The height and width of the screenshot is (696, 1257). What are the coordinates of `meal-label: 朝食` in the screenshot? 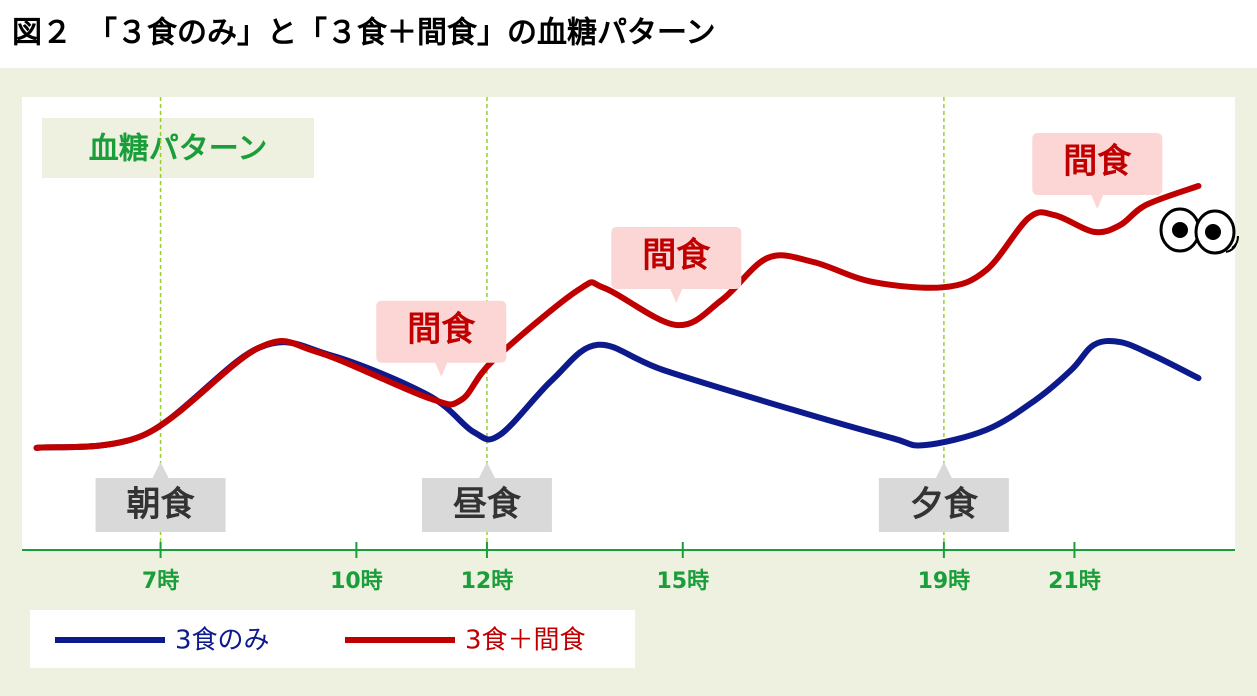 It's located at (161, 505).